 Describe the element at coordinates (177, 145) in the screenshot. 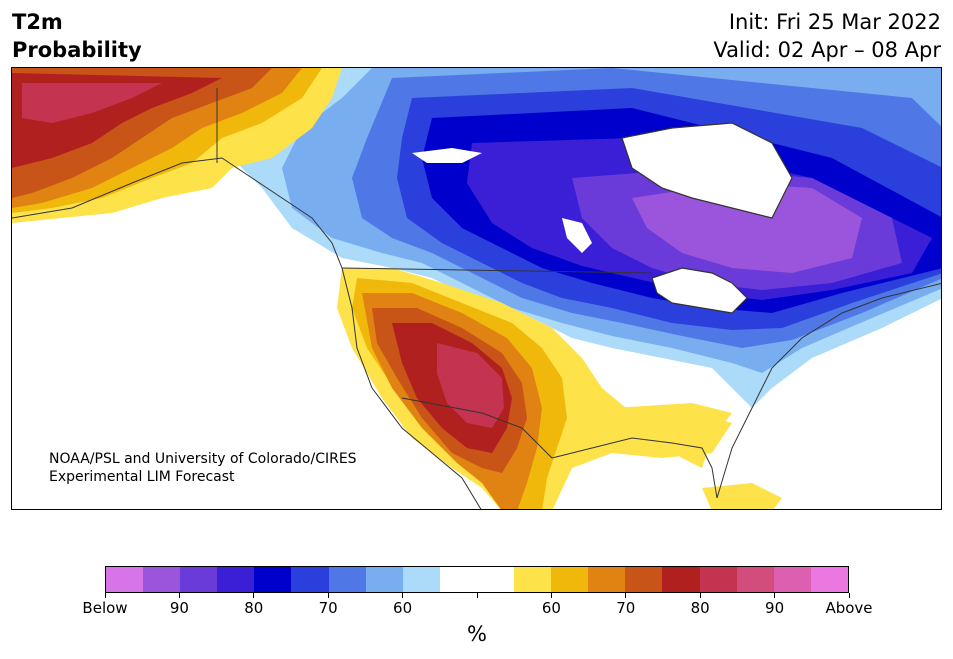

I see `alaska-above-region` at that location.